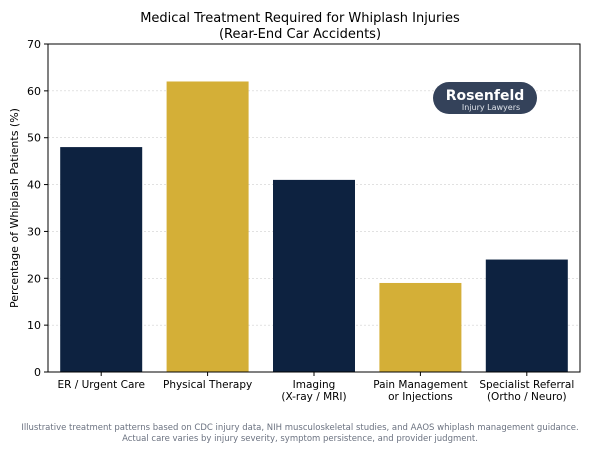  Describe the element at coordinates (34, 185) in the screenshot. I see `y-tick-label: 40` at that location.